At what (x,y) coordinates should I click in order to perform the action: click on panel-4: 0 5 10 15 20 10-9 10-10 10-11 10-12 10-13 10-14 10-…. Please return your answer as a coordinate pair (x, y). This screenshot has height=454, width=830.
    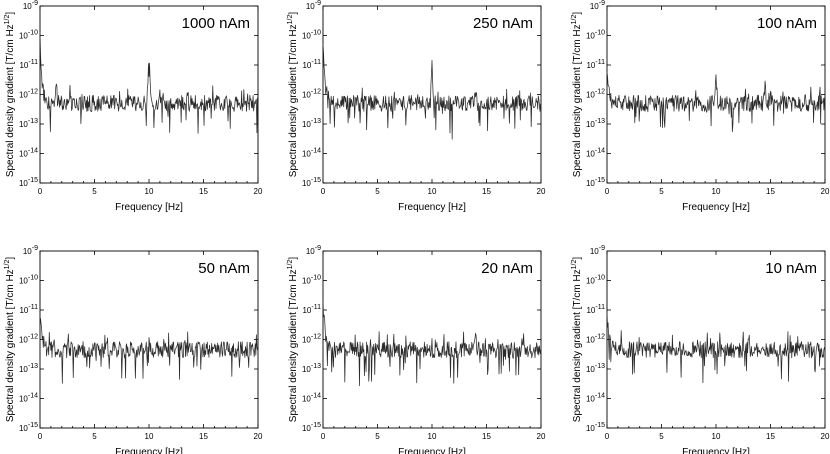
    Looking at the image, I should click on (133, 349).